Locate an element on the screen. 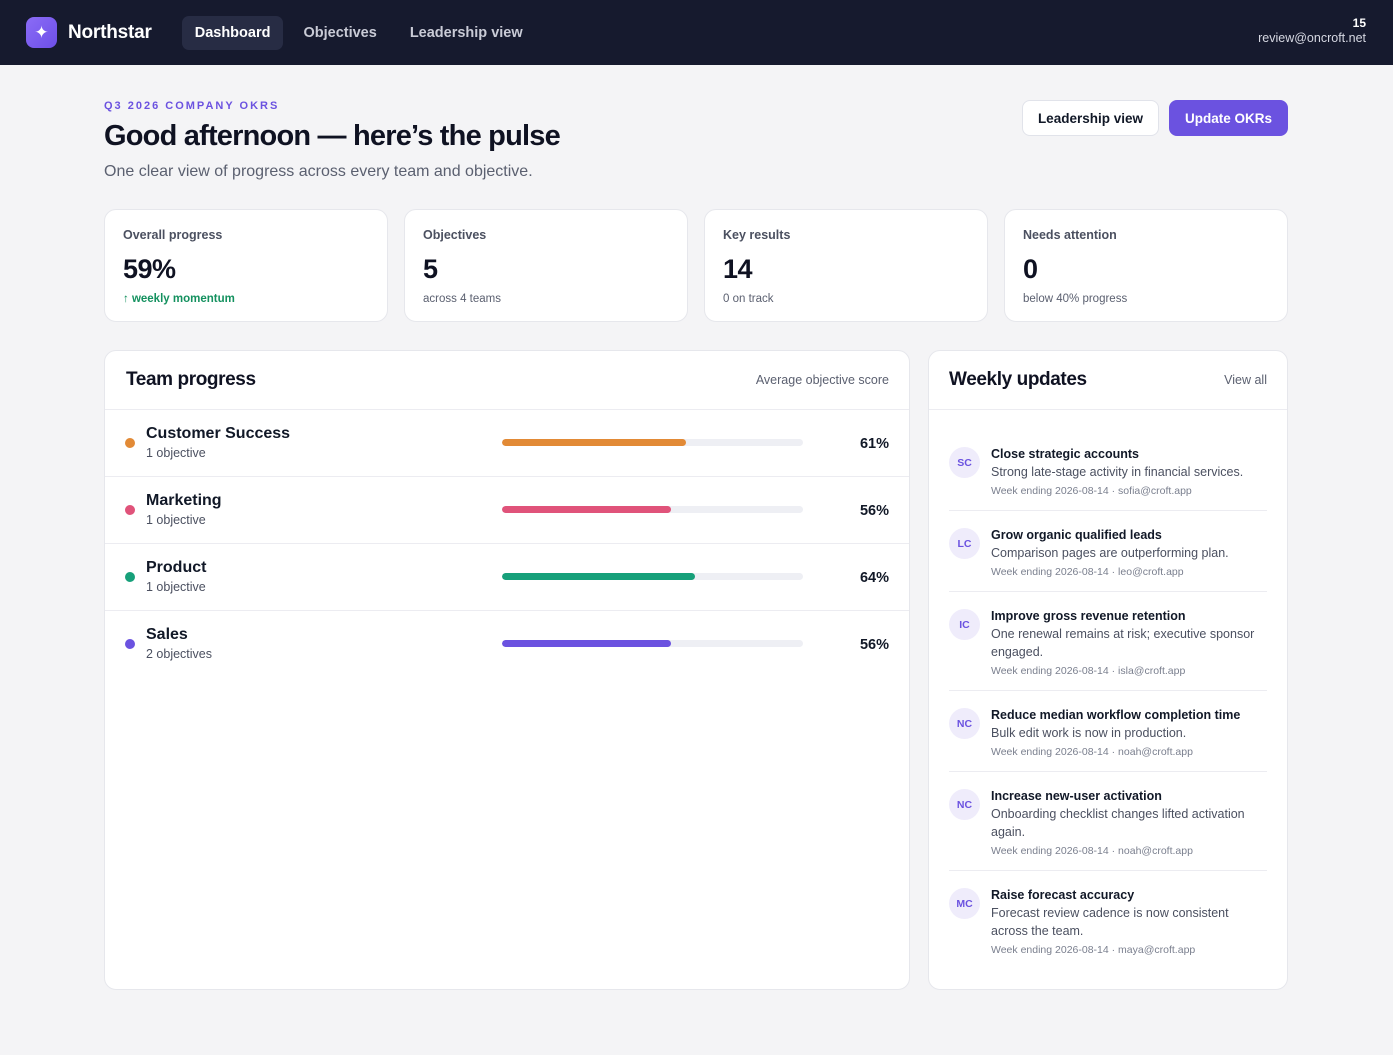  update-meta: Week ending 2026-08-14 · isla@croft.app is located at coordinates (1088, 671).